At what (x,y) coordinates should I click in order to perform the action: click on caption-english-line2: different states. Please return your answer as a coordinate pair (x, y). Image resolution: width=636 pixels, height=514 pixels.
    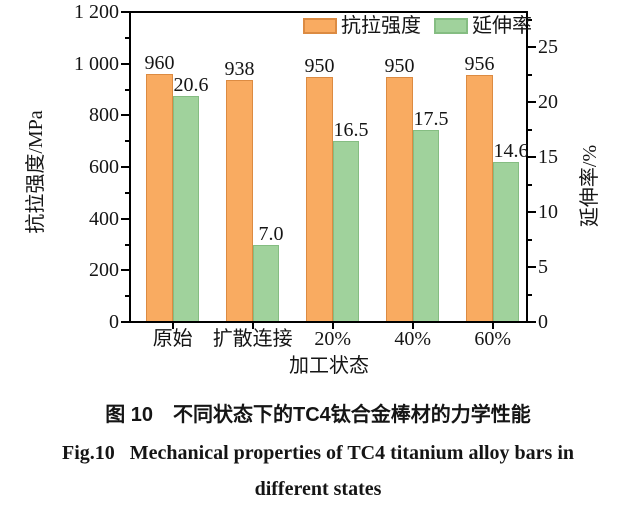
    Looking at the image, I should click on (318, 489).